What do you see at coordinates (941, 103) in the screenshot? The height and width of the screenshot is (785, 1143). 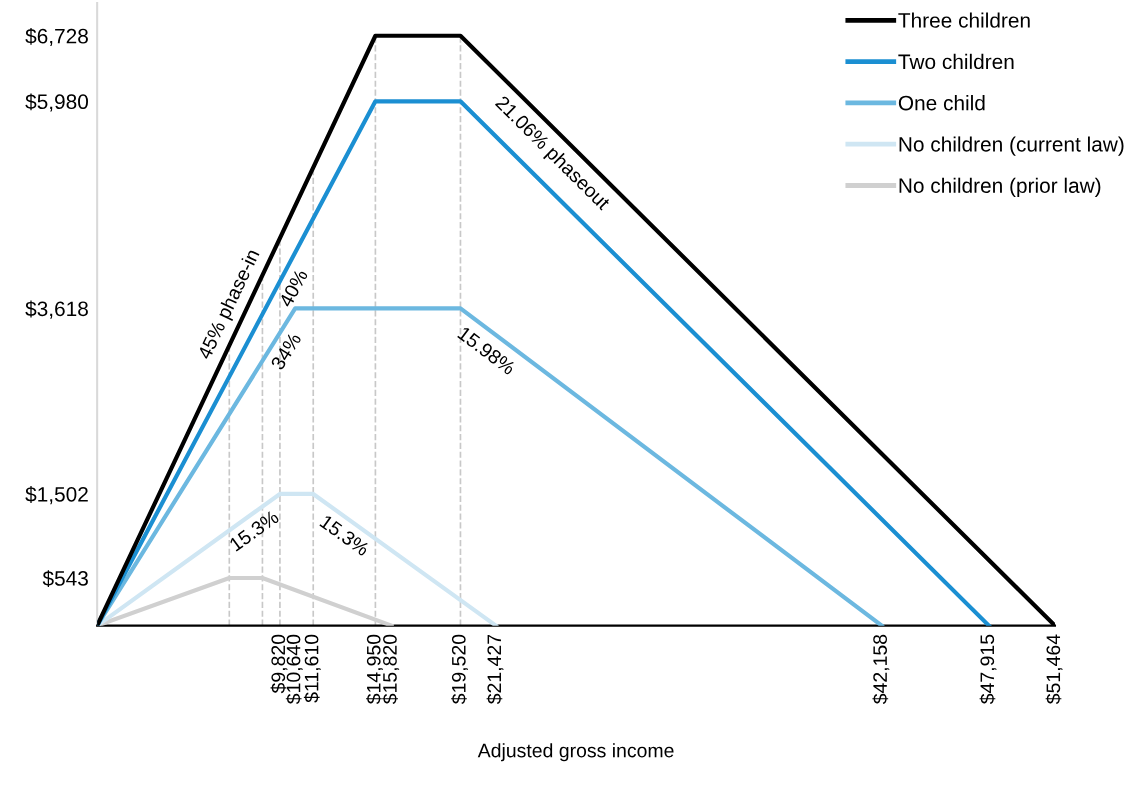 I see `legend-label: One child` at bounding box center [941, 103].